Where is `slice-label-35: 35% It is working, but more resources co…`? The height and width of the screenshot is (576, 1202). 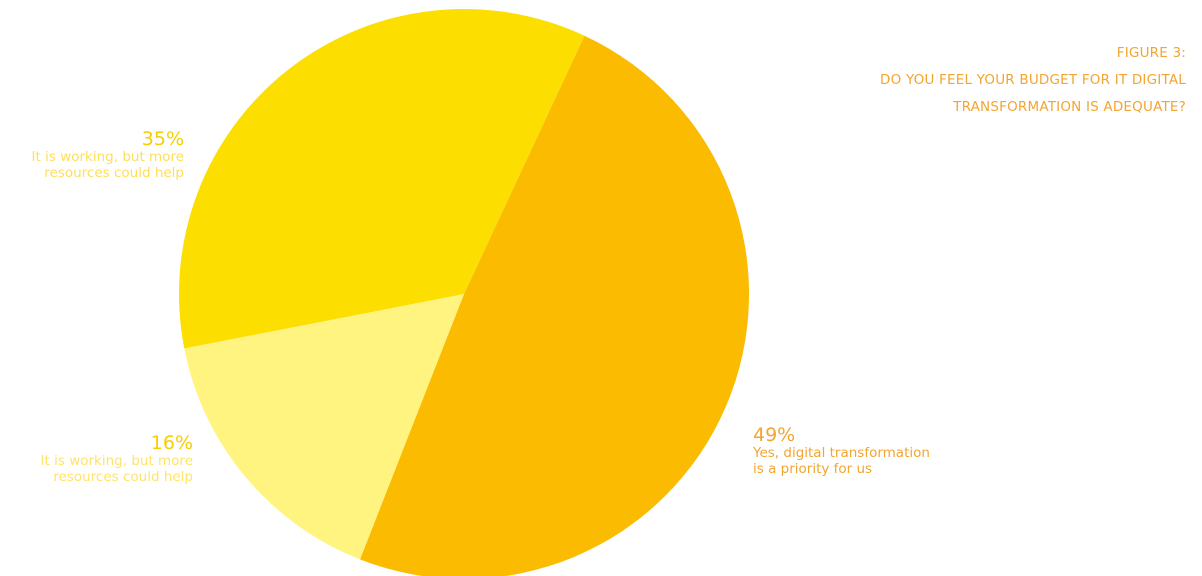 slice-label-35: 35% It is working, but more resources co… is located at coordinates (92, 155).